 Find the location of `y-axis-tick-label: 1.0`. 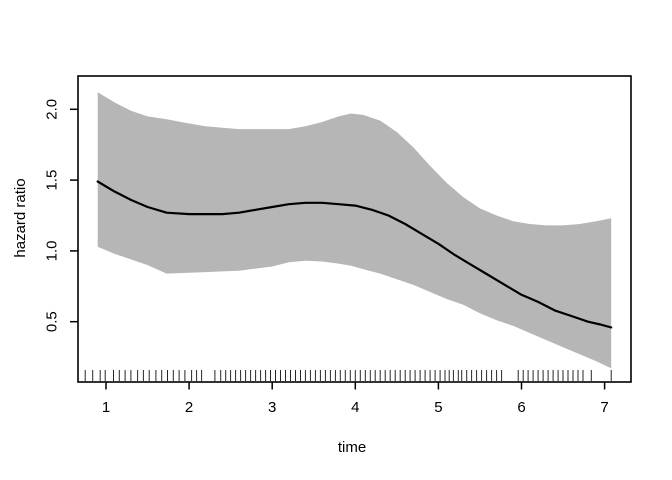

y-axis-tick-label: 1.0 is located at coordinates (52, 250).